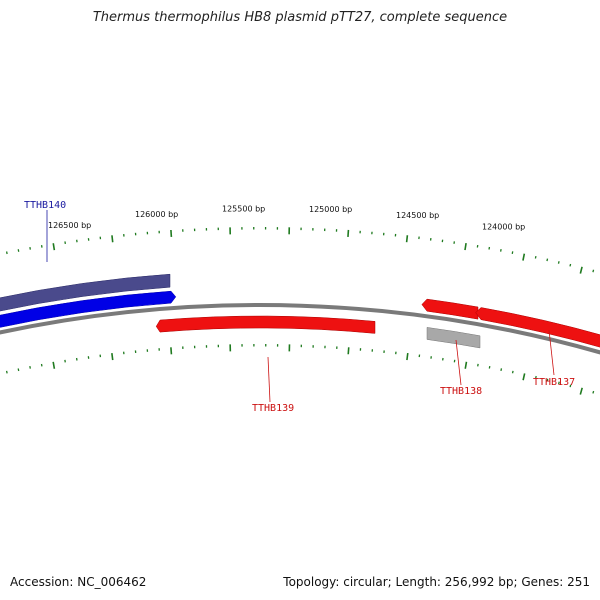 Image resolution: width=600 pixels, height=600 pixels. I want to click on tthb137-leader, so click(551, 352).